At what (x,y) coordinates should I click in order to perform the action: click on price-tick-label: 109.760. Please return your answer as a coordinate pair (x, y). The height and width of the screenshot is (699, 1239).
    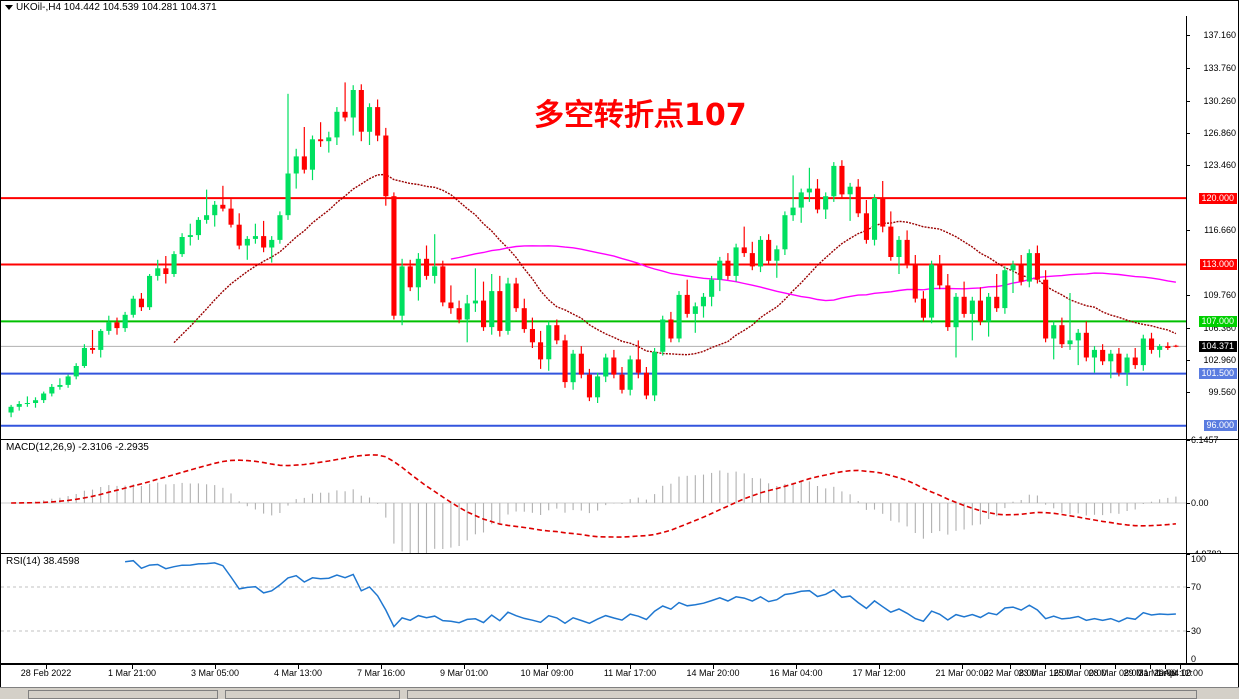
    Looking at the image, I should click on (1219, 295).